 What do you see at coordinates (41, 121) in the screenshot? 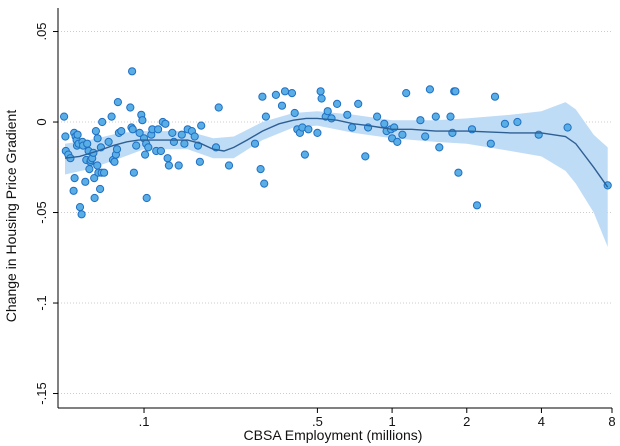
I see `y-tick-label: 0` at bounding box center [41, 121].